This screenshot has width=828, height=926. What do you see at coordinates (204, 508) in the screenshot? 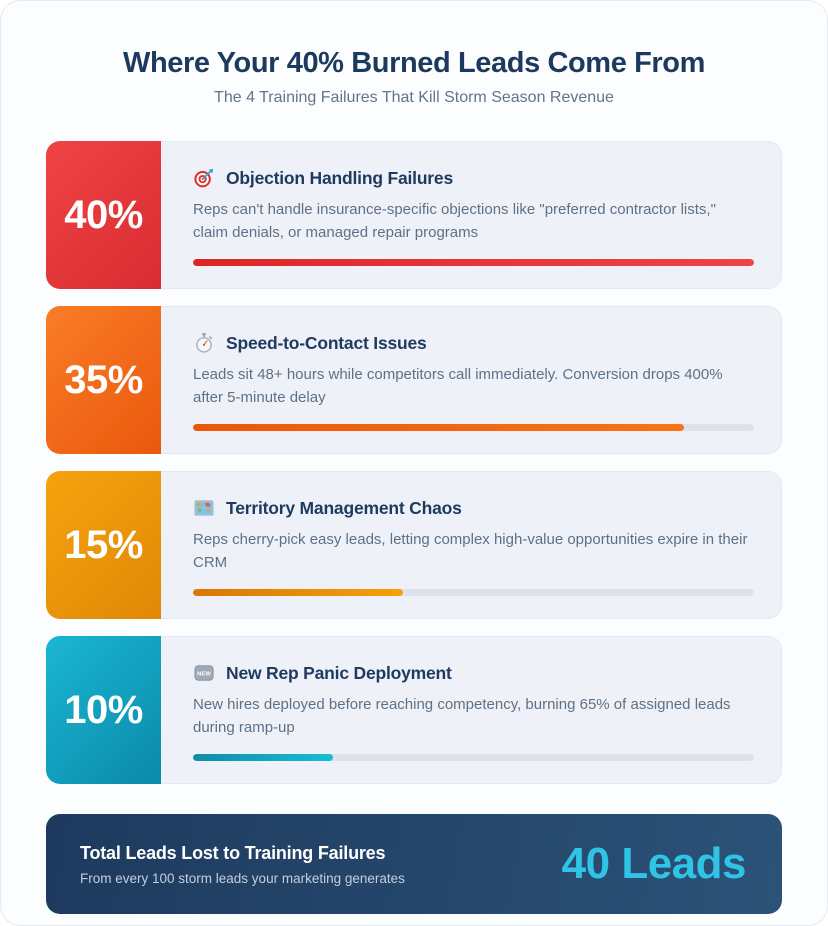
I see `world-map-icon` at bounding box center [204, 508].